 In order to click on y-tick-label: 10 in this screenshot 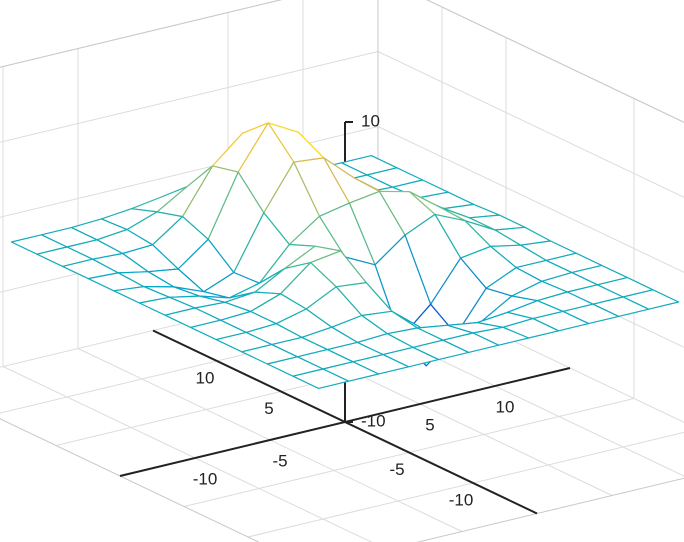, I will do `click(205, 377)`.